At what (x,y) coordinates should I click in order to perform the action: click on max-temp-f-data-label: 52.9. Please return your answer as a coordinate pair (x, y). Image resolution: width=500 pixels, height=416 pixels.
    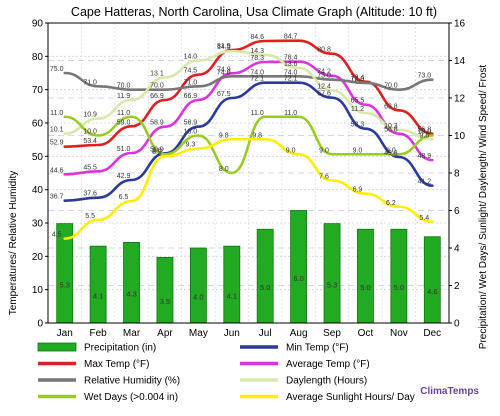
    Looking at the image, I should click on (57, 143).